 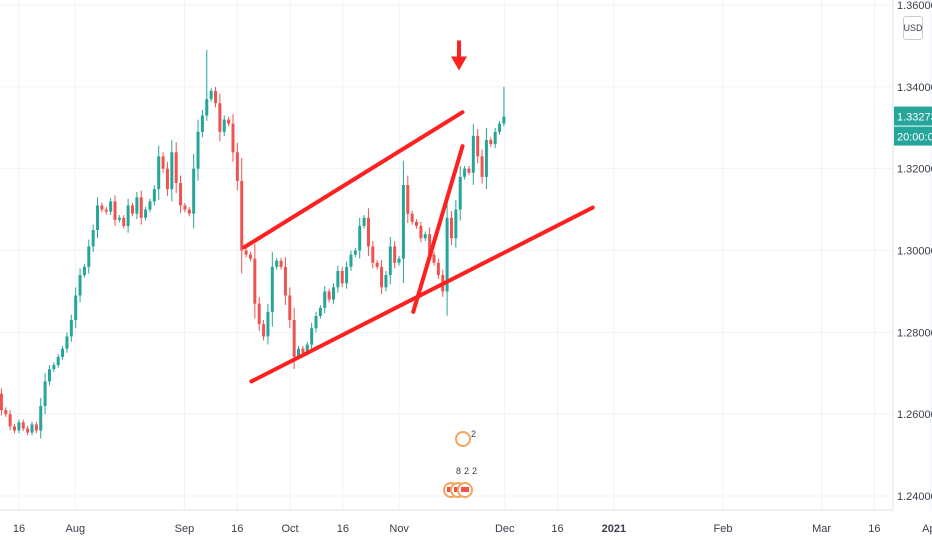 I want to click on event-marker-count: 2, so click(x=466, y=471).